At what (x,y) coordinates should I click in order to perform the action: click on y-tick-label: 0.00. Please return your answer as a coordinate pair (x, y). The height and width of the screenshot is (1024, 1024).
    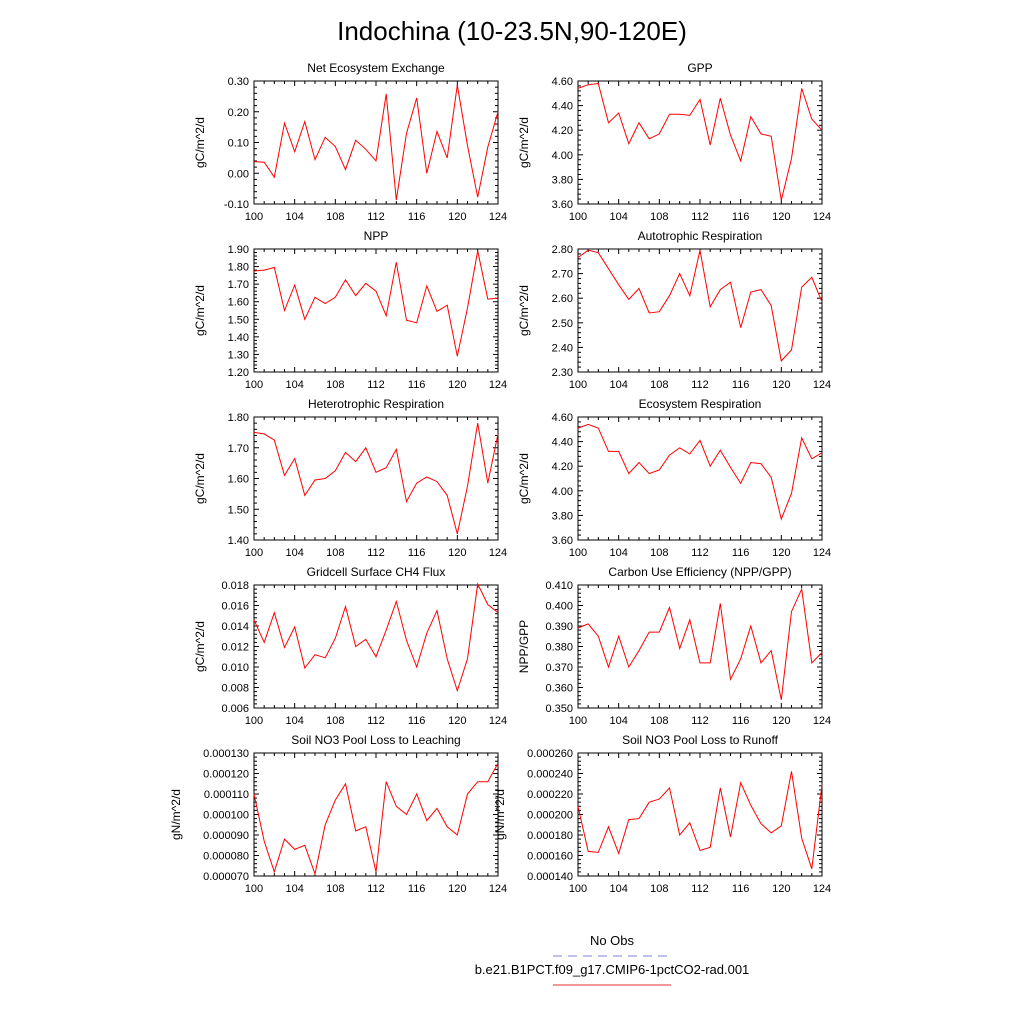
    Looking at the image, I should click on (238, 174).